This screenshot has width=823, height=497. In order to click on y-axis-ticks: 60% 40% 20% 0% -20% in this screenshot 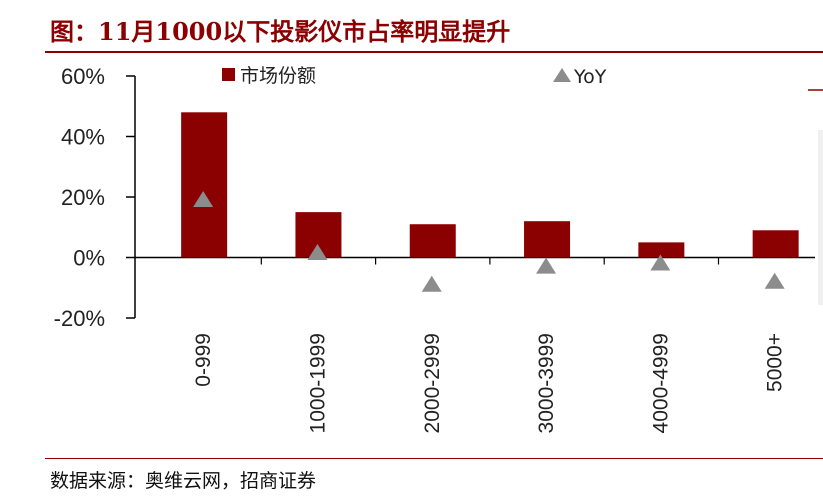, I will do `click(94, 197)`.